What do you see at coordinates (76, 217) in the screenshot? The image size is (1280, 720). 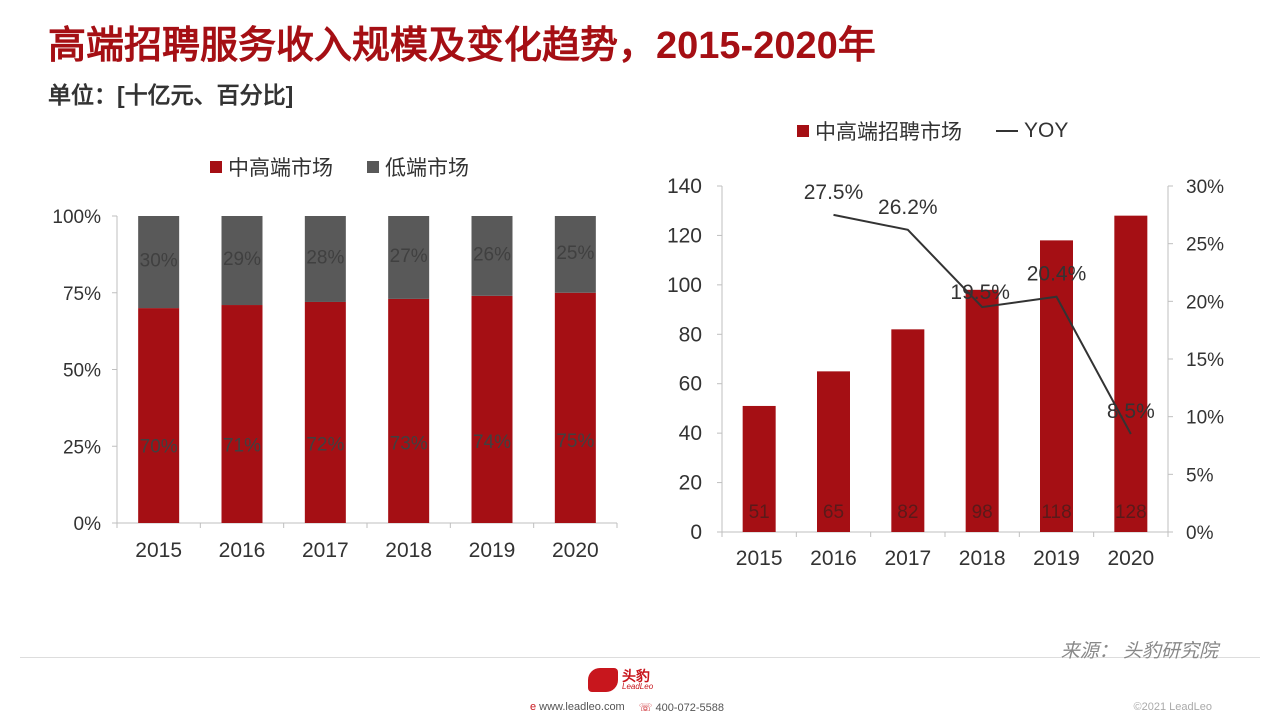 I see `left-y-tick-label: 100%` at bounding box center [76, 217].